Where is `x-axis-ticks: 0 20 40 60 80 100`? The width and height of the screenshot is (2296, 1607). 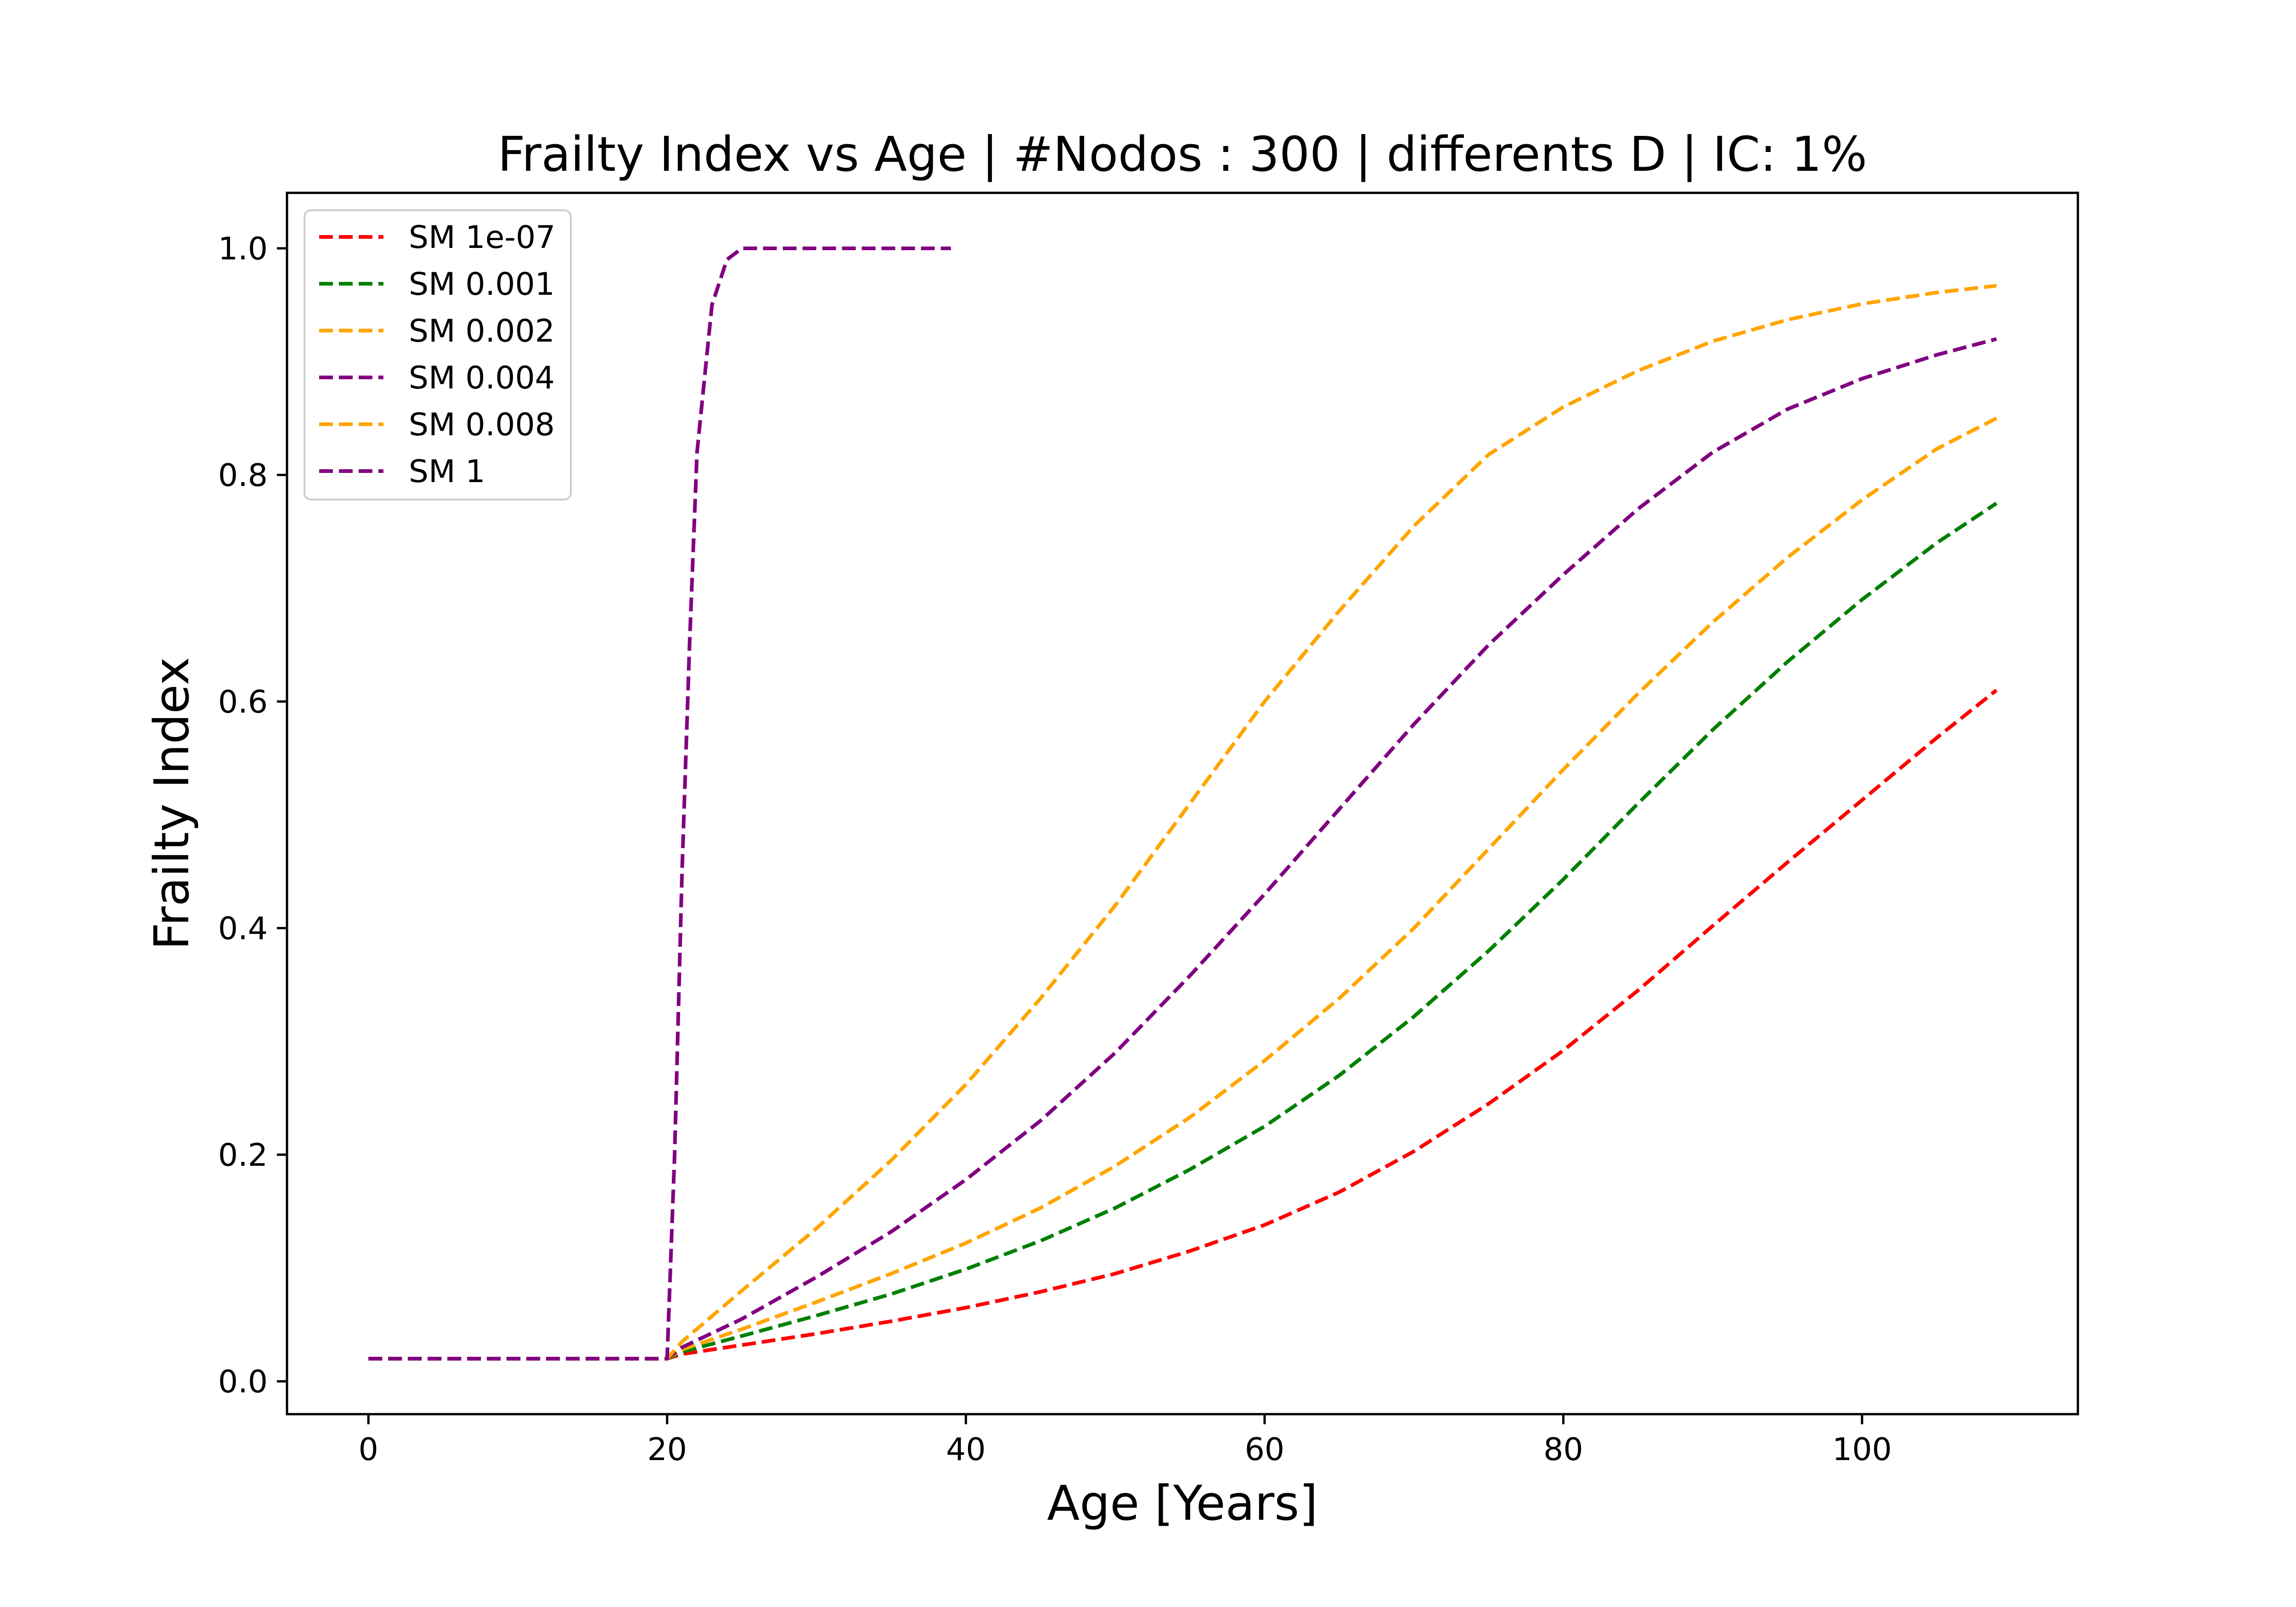 x-axis-ticks: 0 20 40 60 80 100 is located at coordinates (1125, 1441).